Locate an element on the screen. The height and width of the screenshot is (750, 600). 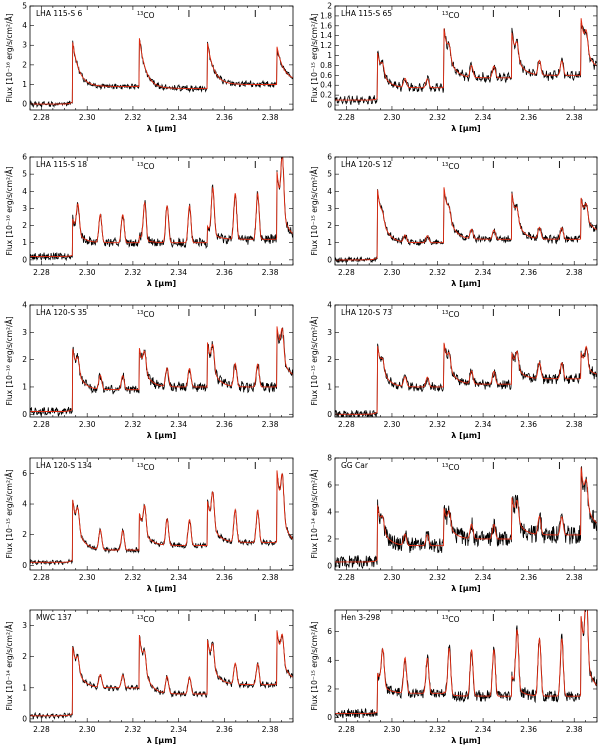
panel-title: LHA 120-S 35 is located at coordinates (61, 312).